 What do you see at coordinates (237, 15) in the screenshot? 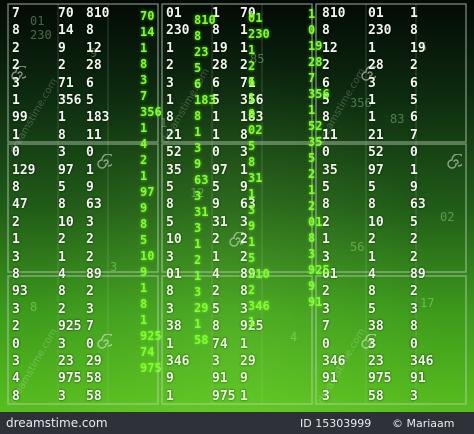
I see `digit-row: 7 70 810 01 1 70 810 01 1` at bounding box center [237, 15].